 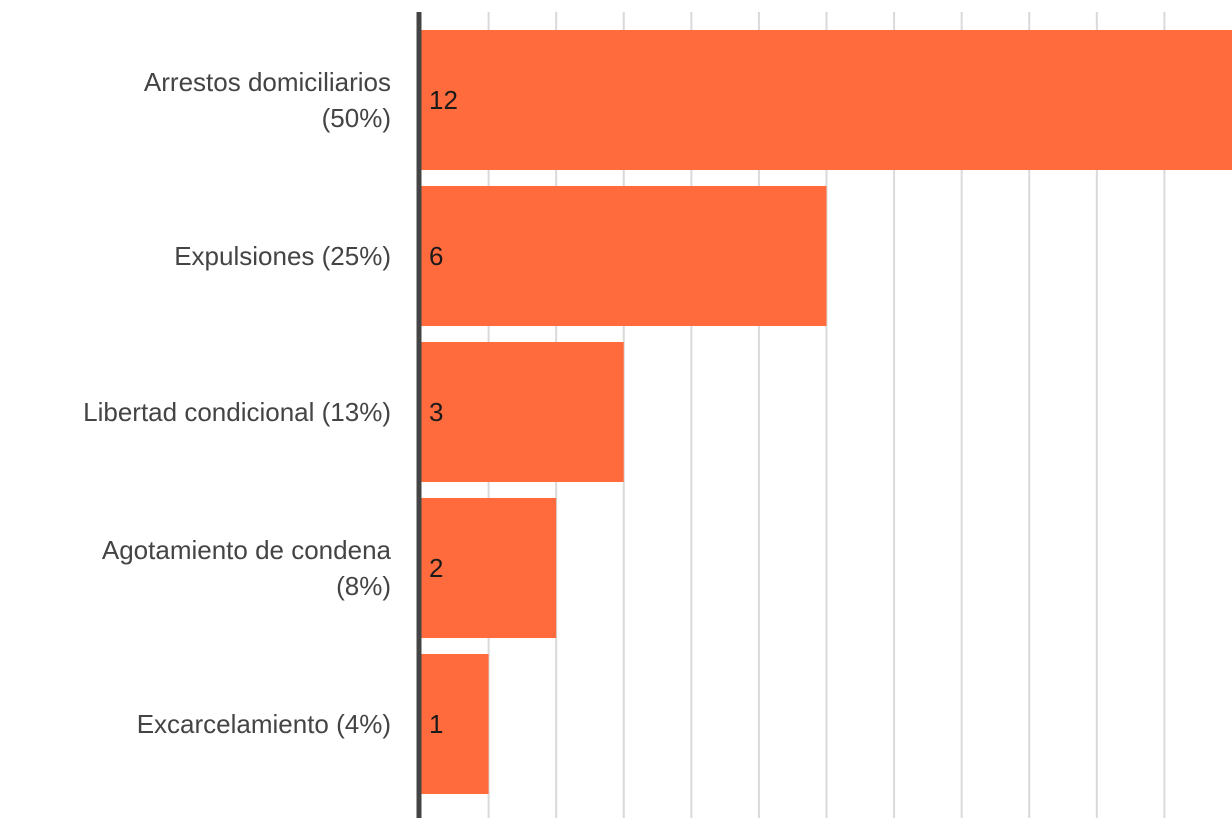 I want to click on category-label: (50%), so click(x=356, y=118).